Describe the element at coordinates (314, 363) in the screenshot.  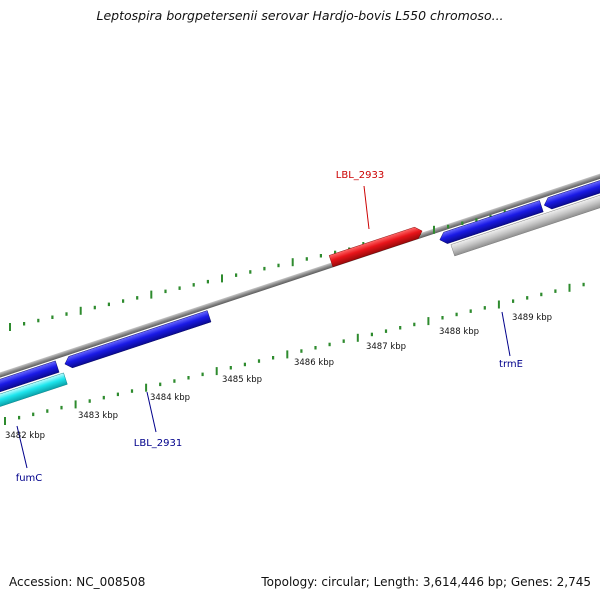
I see `tick-label: 3486 kbp` at that location.